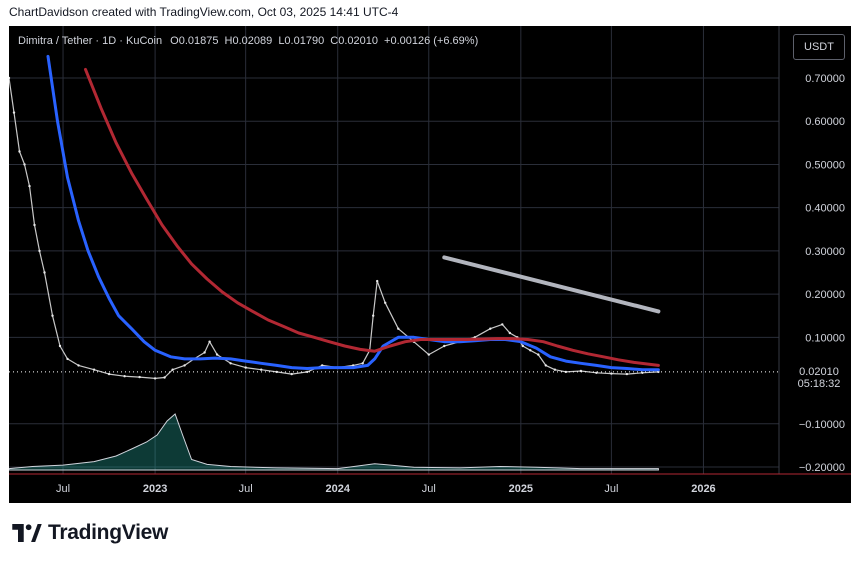  I want to click on low-value: L0.01790, so click(301, 41).